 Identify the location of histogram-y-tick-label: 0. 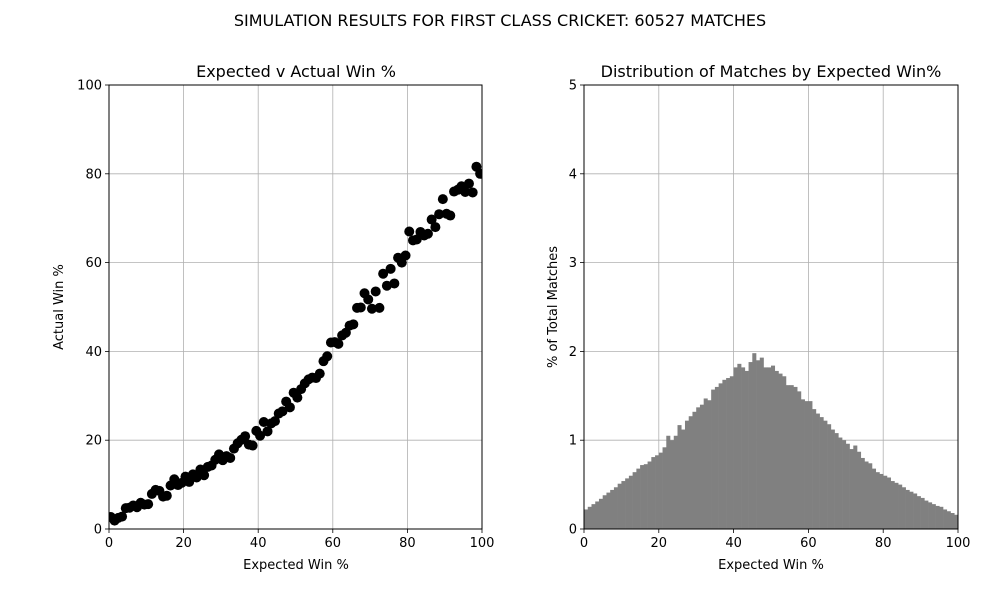
(573, 530).